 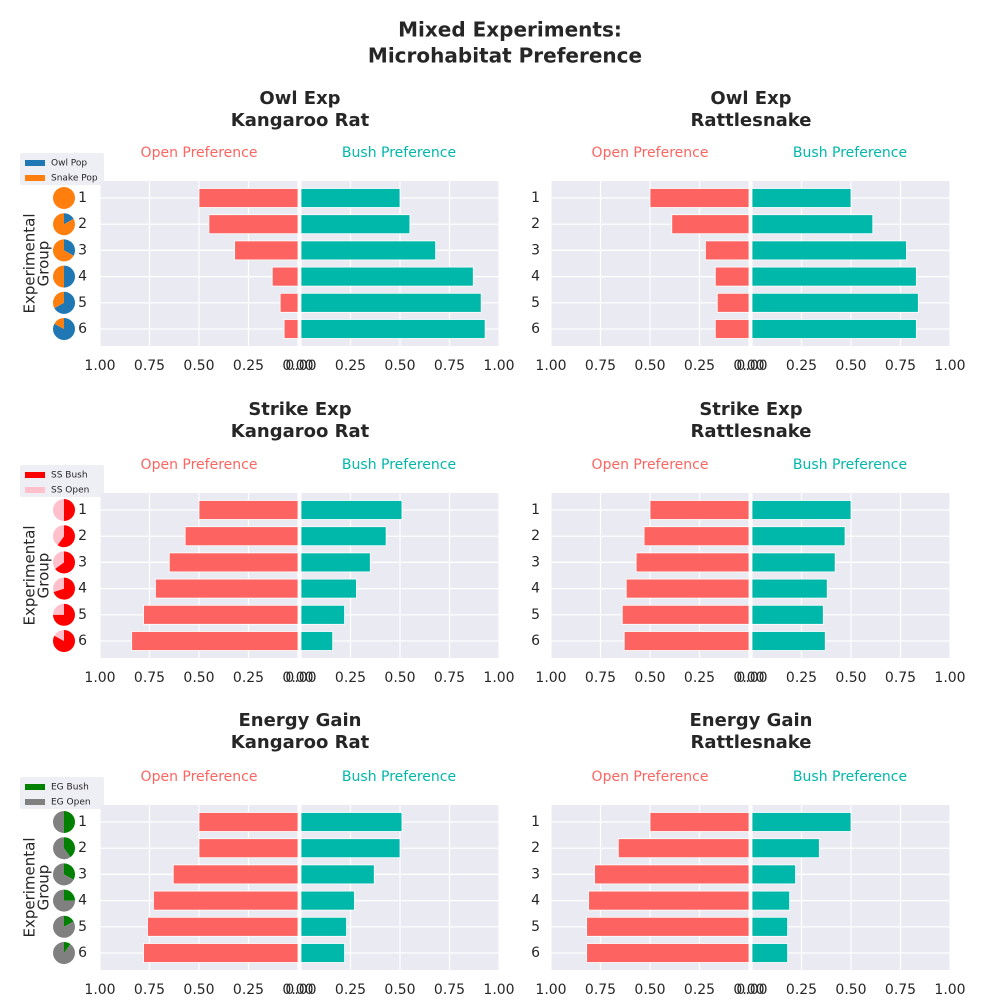 I want to click on legend-label: Snake Pop, so click(x=74, y=179).